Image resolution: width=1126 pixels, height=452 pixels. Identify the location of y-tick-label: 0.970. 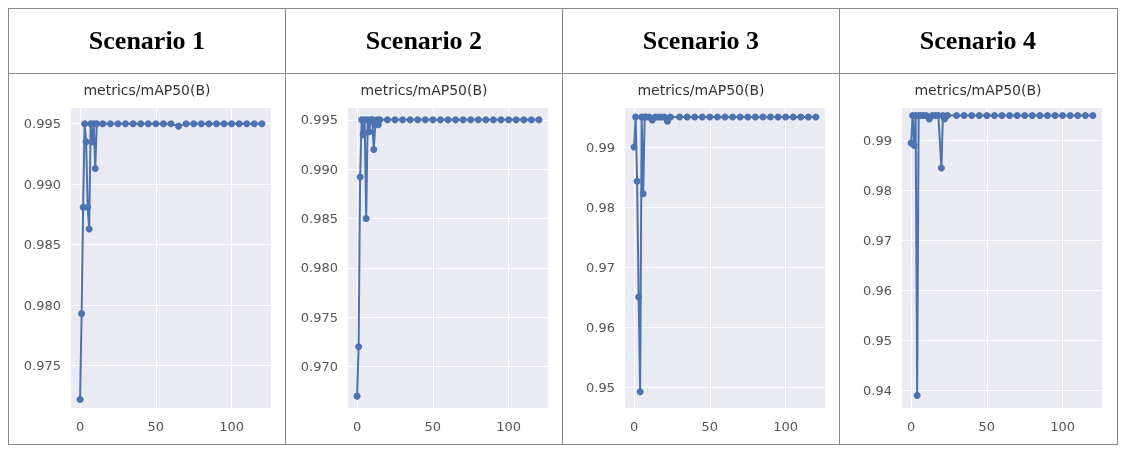
(319, 367).